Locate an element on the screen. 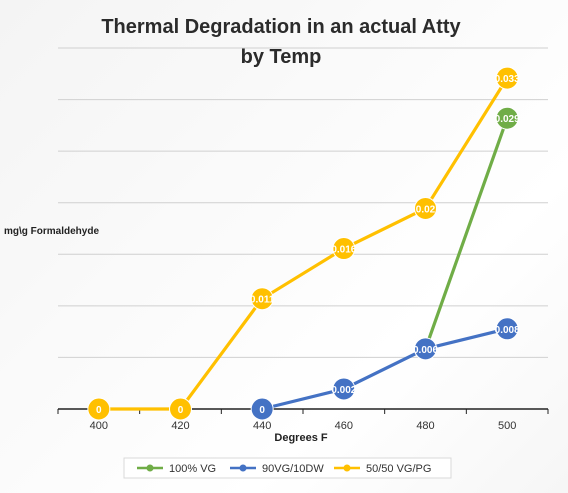 The width and height of the screenshot is (568, 493). legend-item: 50/50 VG/PG is located at coordinates (382, 469).